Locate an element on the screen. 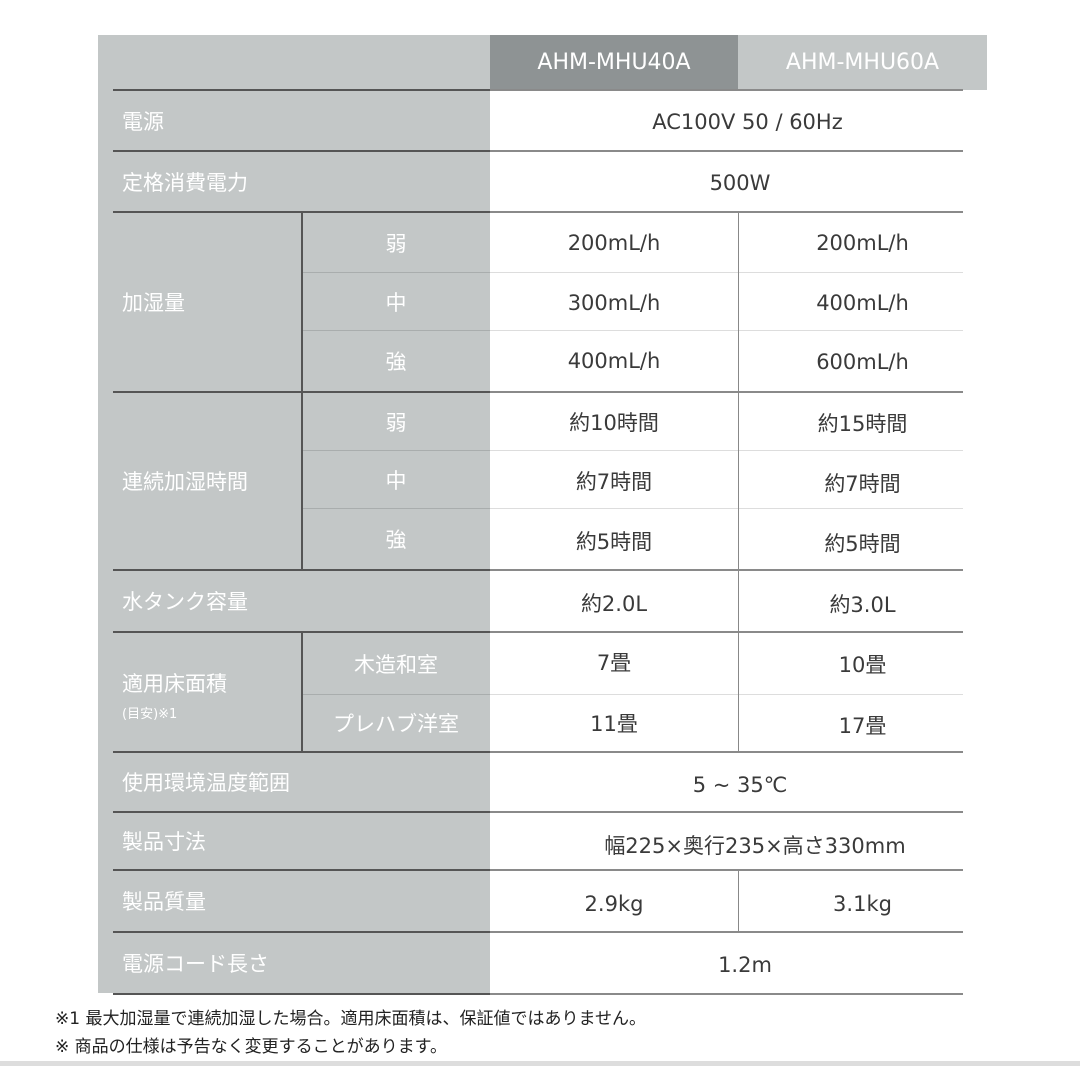 The width and height of the screenshot is (1080, 1066). value: 約2.0L is located at coordinates (614, 604).